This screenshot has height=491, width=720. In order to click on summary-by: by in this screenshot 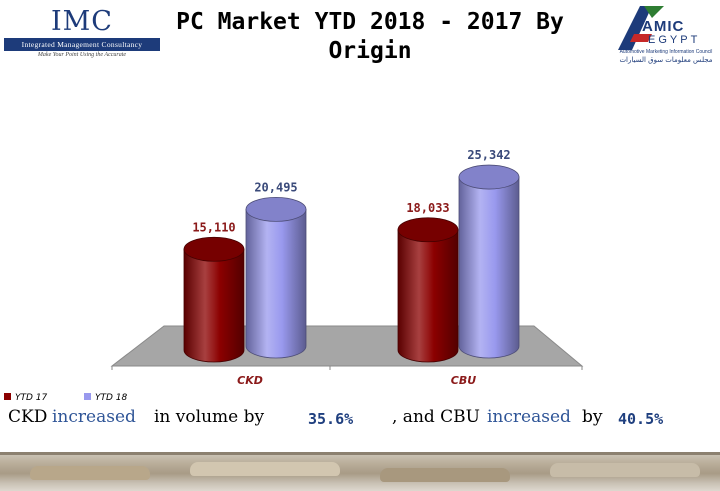, I will do `click(592, 417)`.